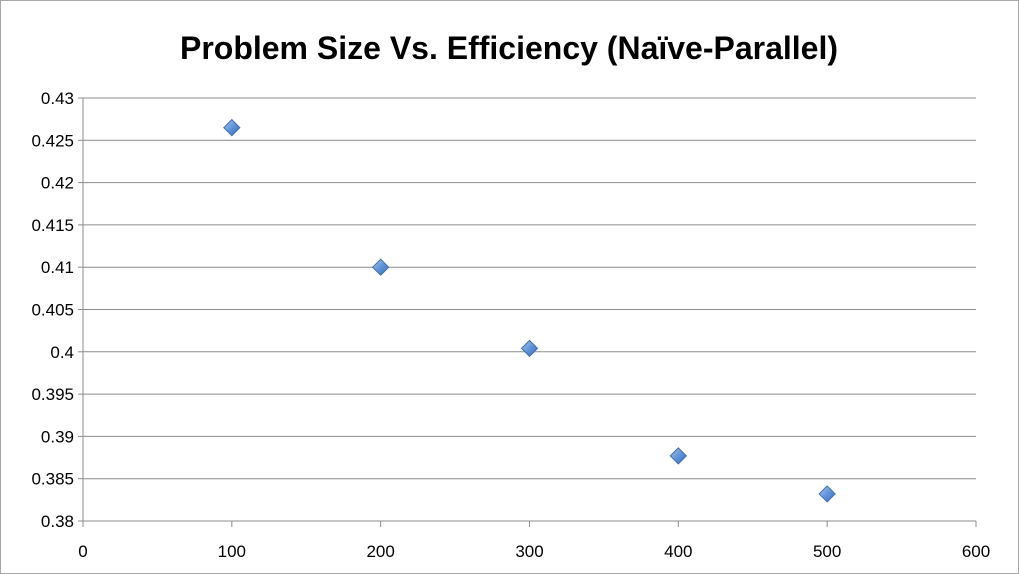  What do you see at coordinates (52, 225) in the screenshot?
I see `y-tick-label: 0.415` at bounding box center [52, 225].